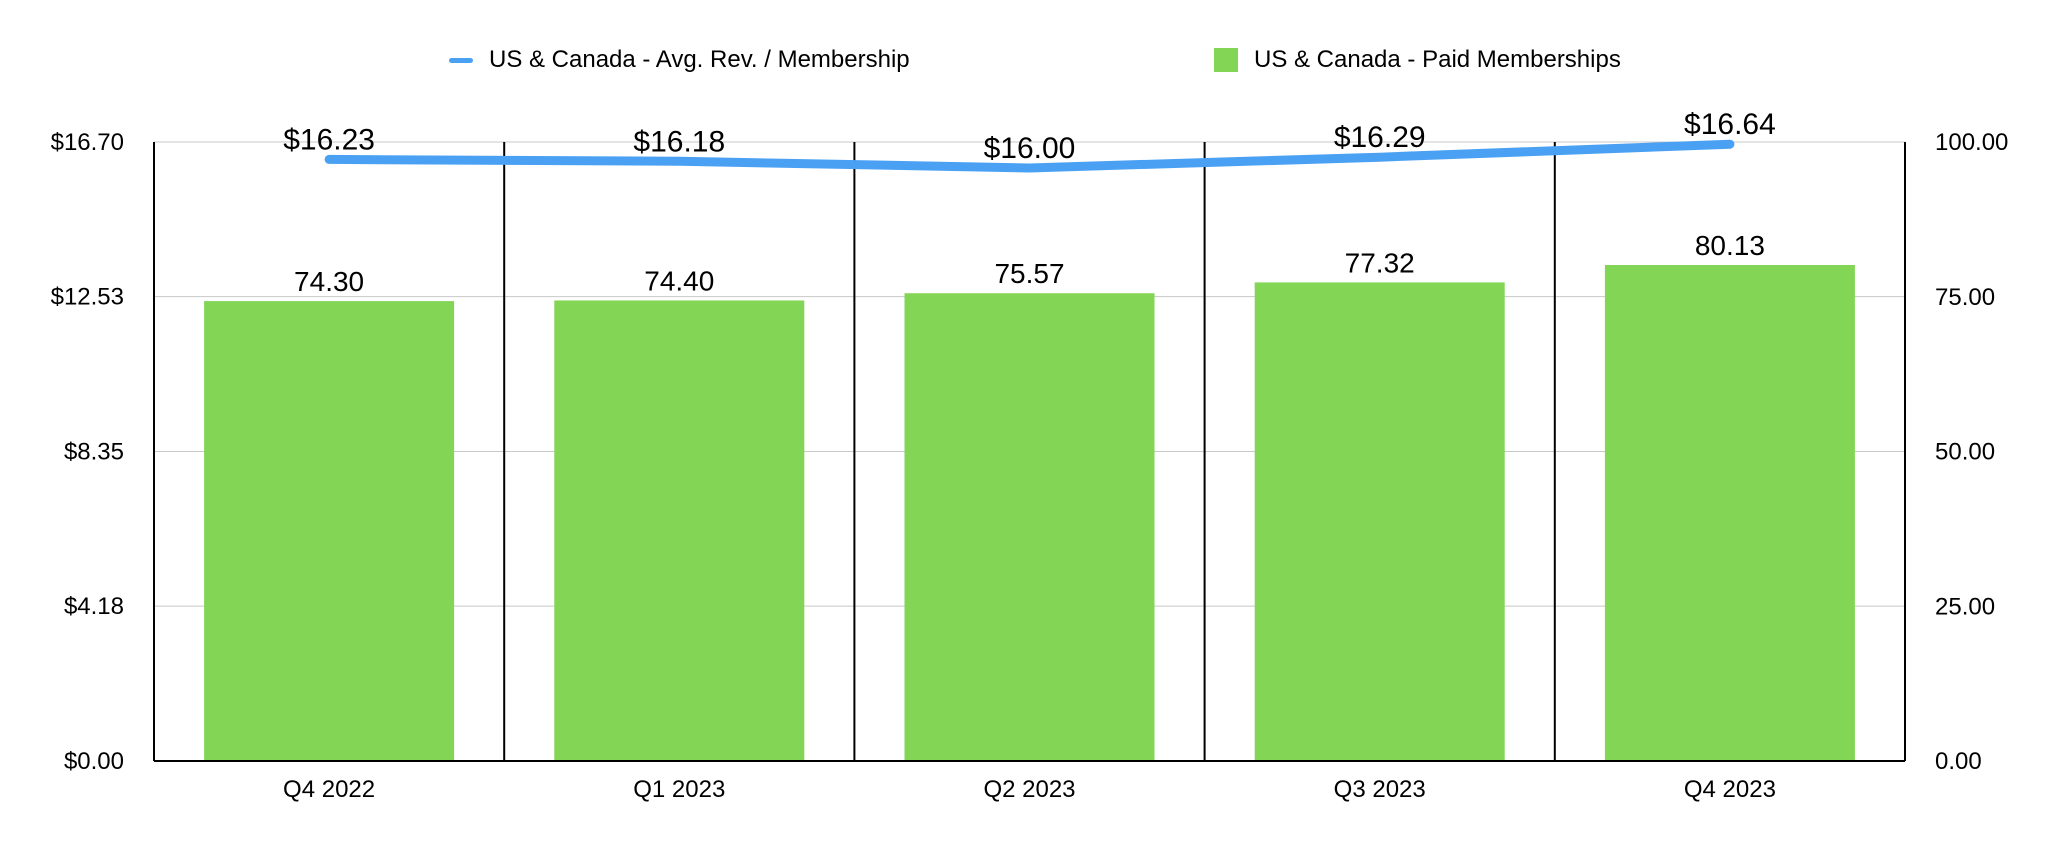 This screenshot has height=856, width=2058. What do you see at coordinates (1958, 761) in the screenshot?
I see `y-right-tick-label: 0.00` at bounding box center [1958, 761].